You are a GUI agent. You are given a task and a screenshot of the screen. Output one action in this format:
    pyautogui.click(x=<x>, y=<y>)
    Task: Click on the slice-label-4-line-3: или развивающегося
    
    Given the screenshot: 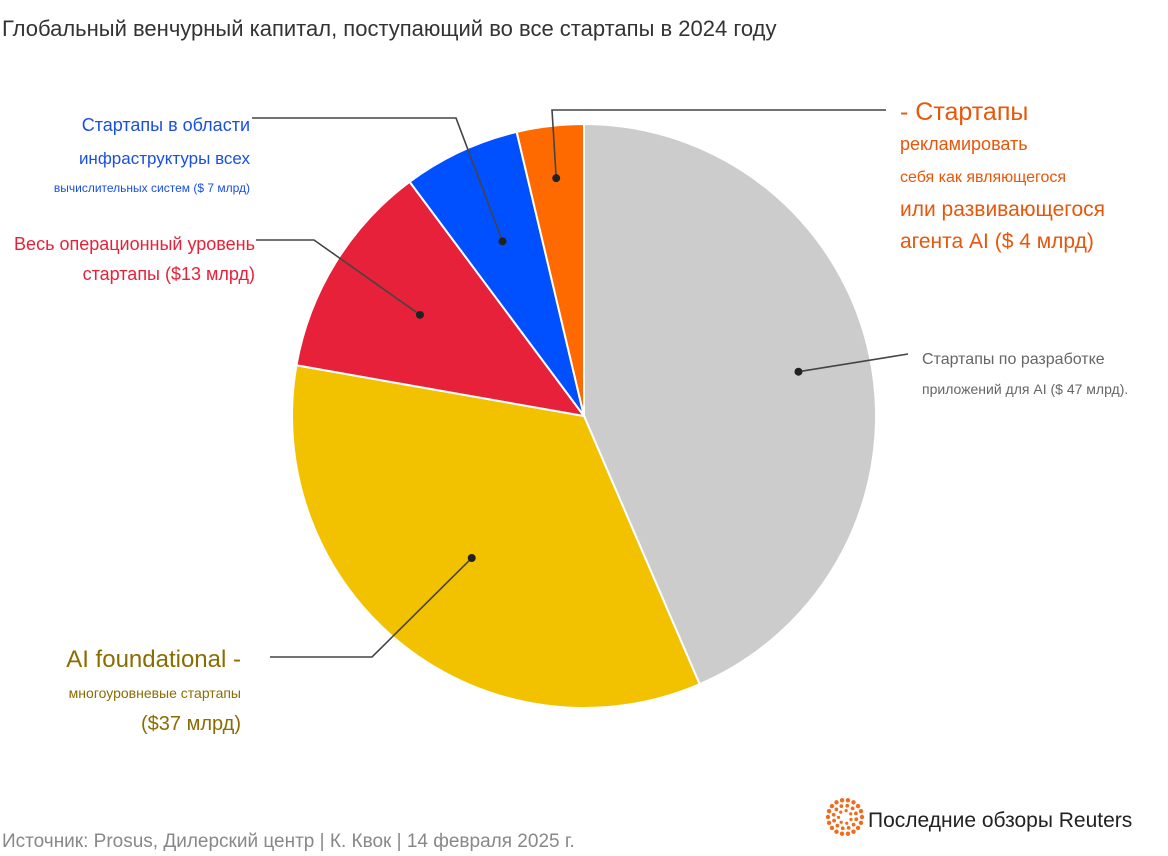 What is the action you would take?
    pyautogui.click(x=1002, y=209)
    